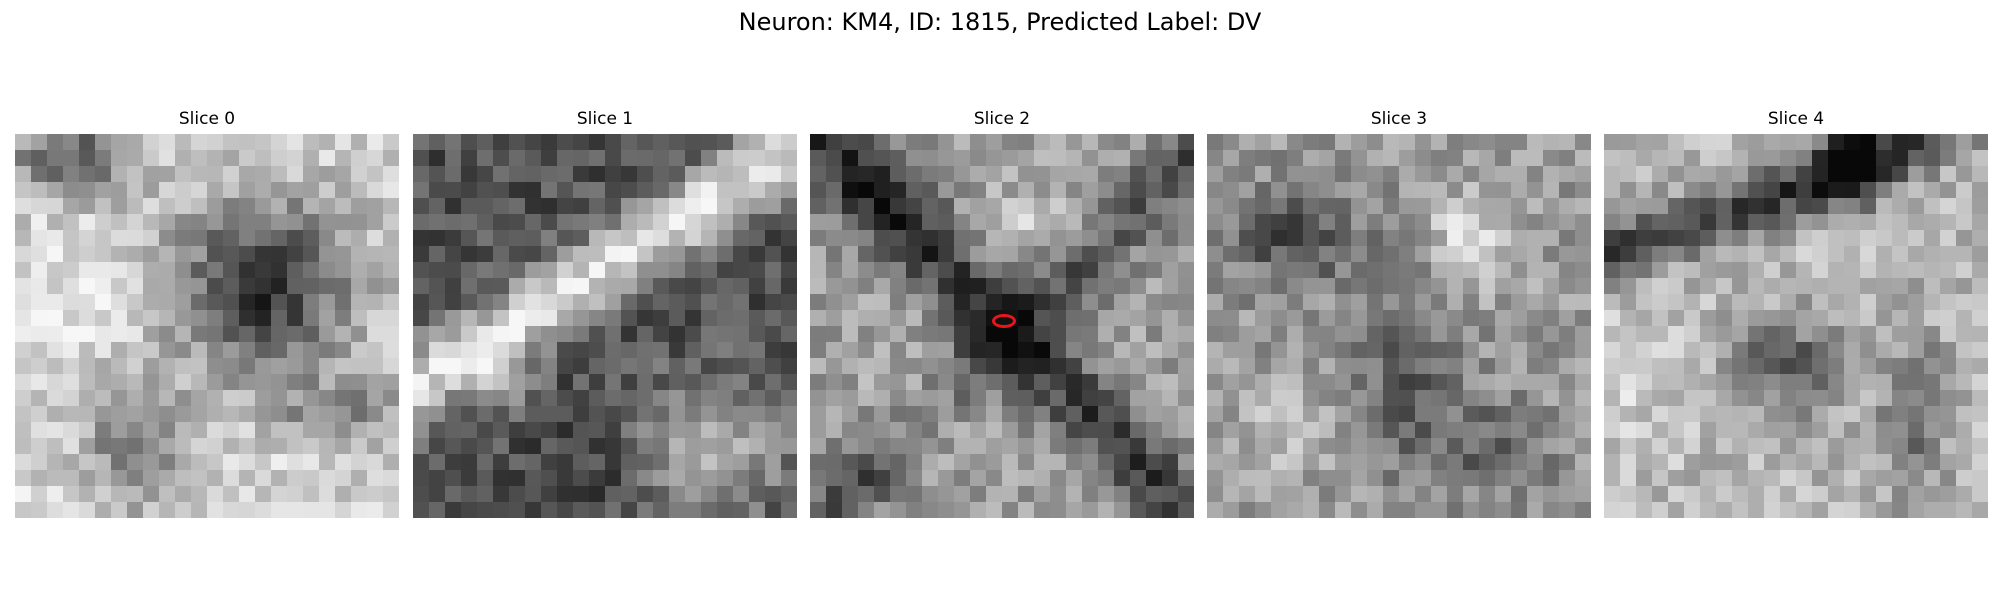  I want to click on target-marker, so click(1004, 321).